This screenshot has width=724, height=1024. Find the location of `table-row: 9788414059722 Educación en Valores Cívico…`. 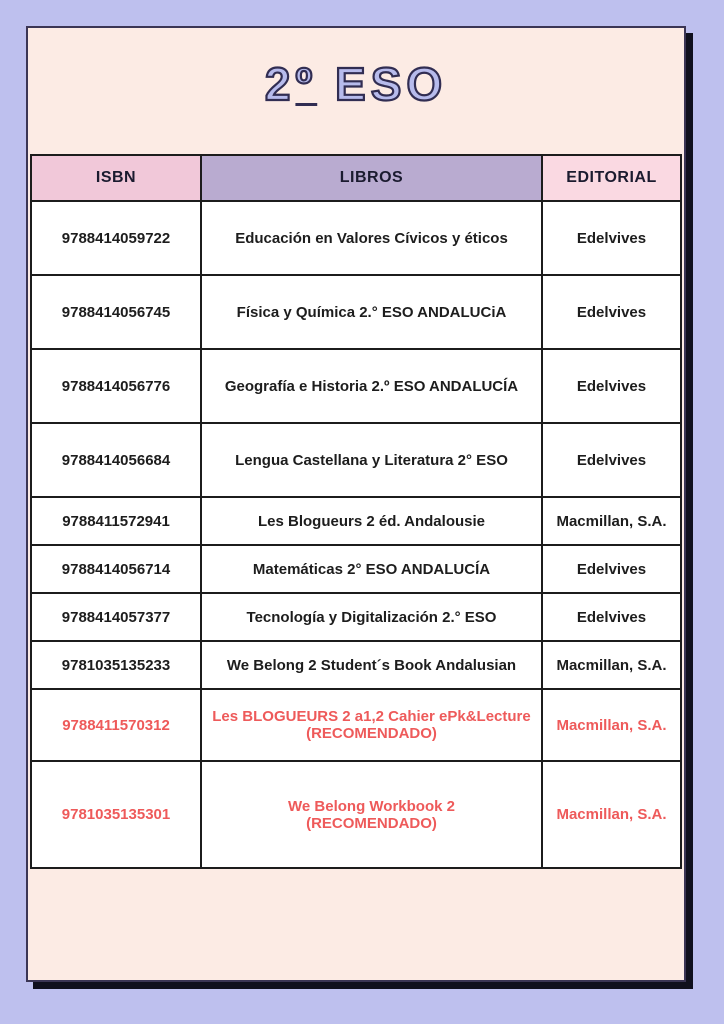

table-row: 9788414059722 Educación en Valores Cívico… is located at coordinates (356, 238).